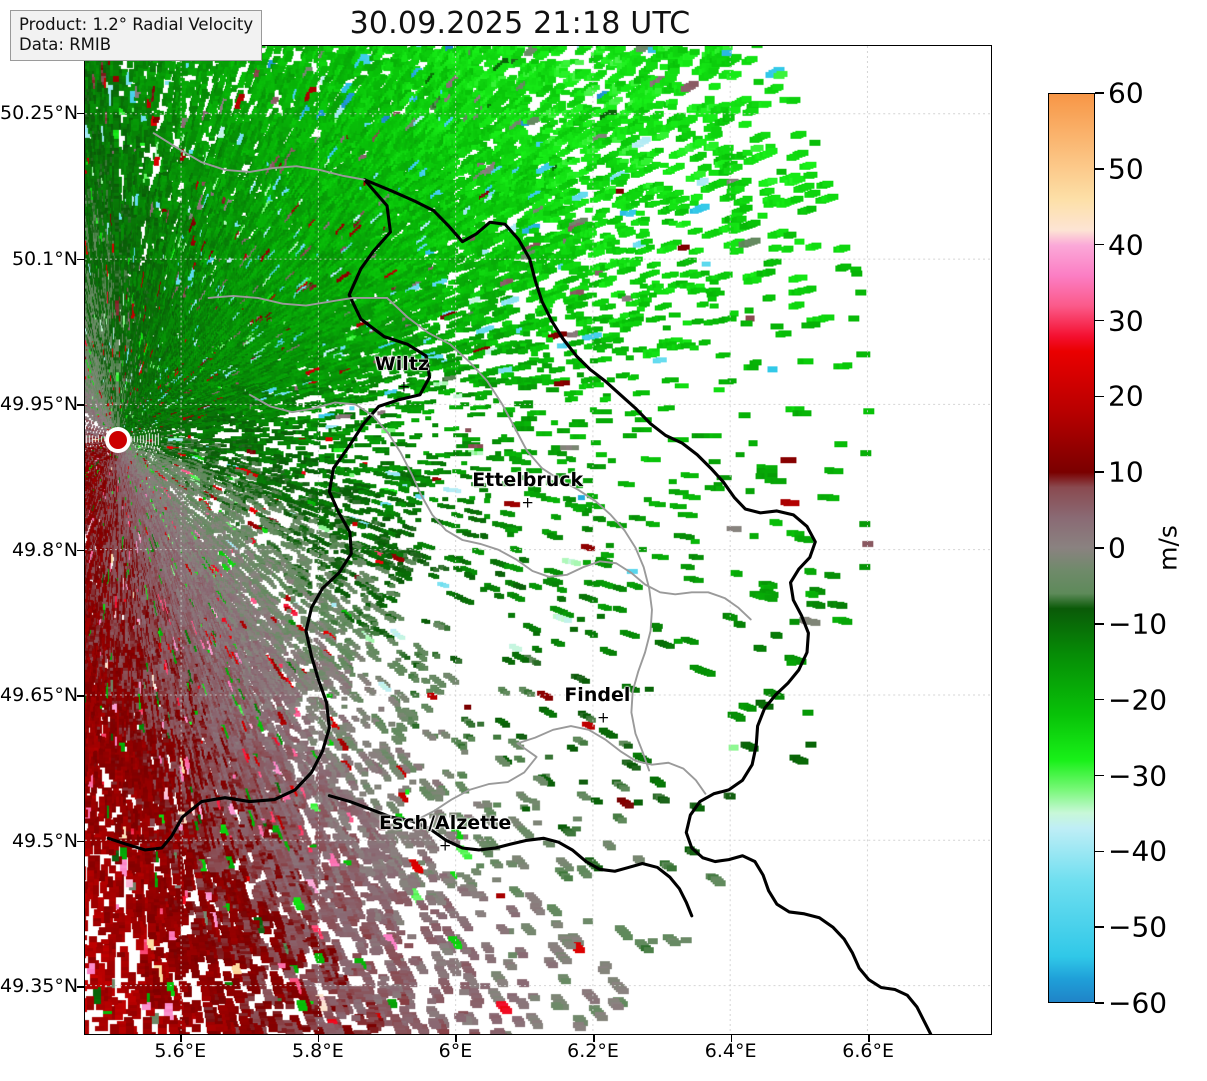  Describe the element at coordinates (180, 1051) in the screenshot. I see `longitude-tick-label: 5.6°E` at that location.